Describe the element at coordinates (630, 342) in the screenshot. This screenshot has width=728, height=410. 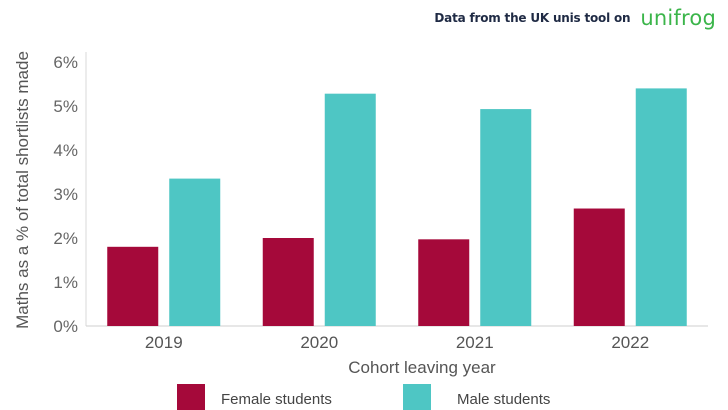
I see `x-tick-label: 2022` at that location.